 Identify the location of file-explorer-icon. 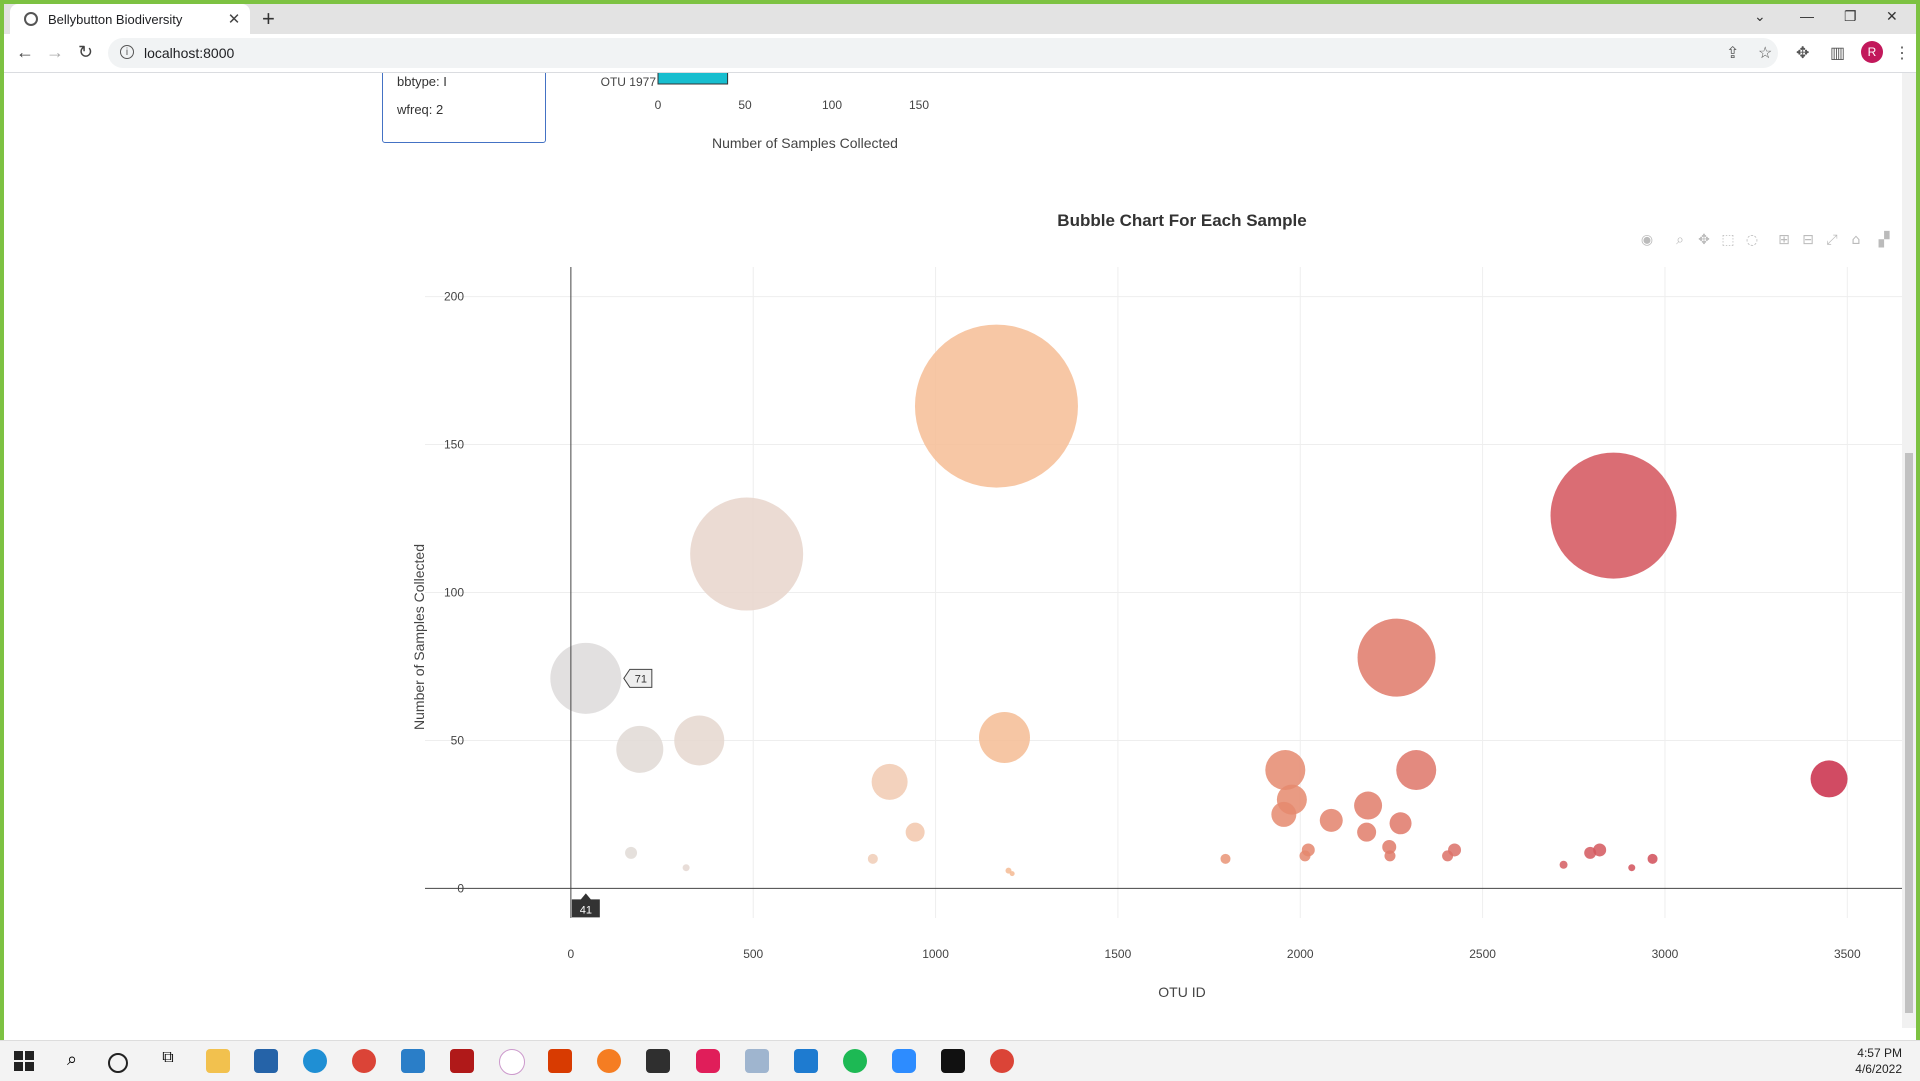
(218, 1061).